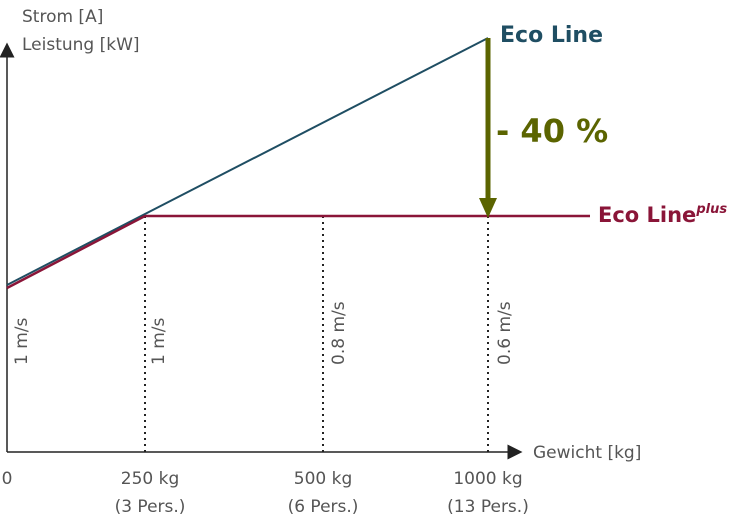 Image resolution: width=730 pixels, height=519 pixels. I want to click on x-tick-label: 500 kg, so click(323, 479).